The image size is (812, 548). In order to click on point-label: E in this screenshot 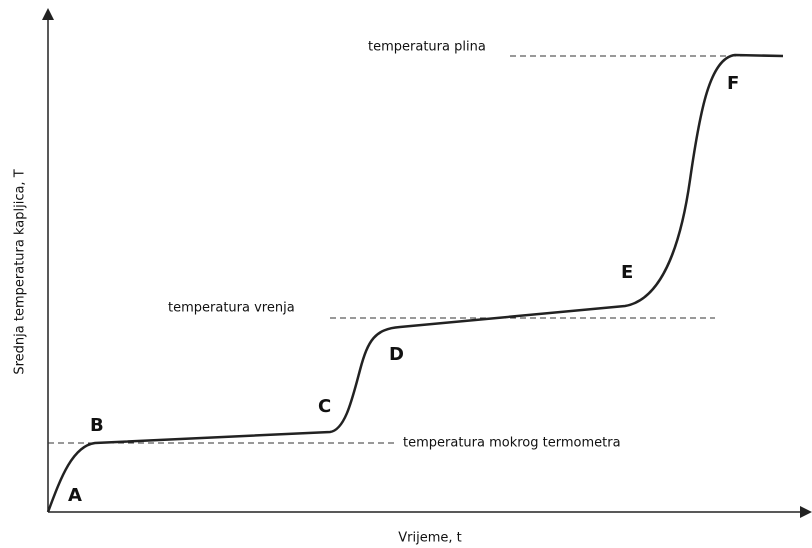, I will do `click(627, 272)`.